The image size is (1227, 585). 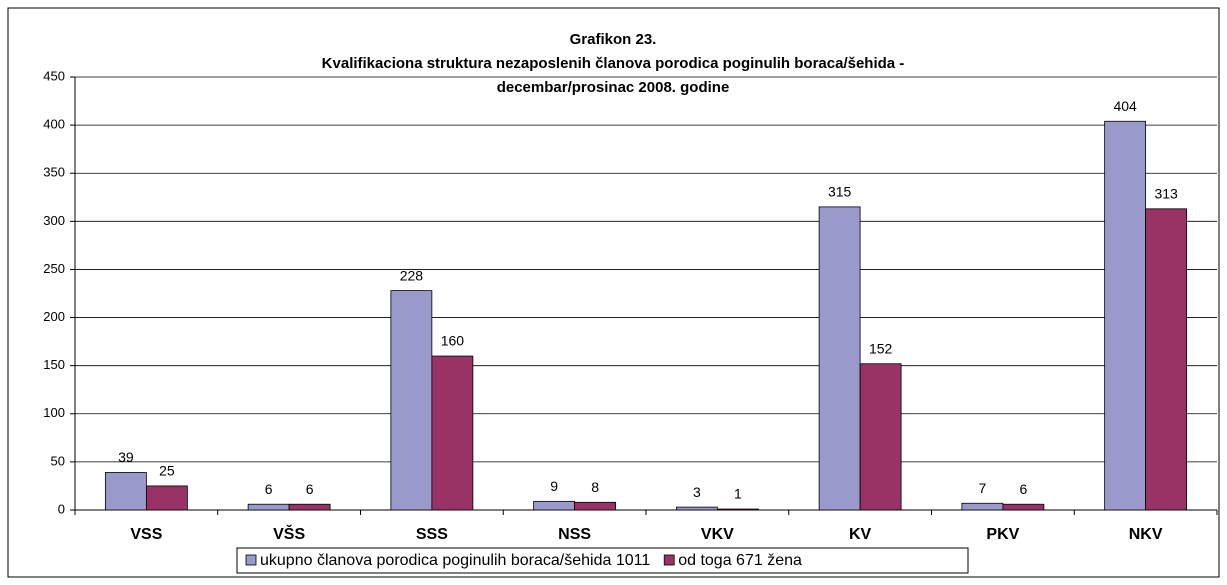 What do you see at coordinates (840, 192) in the screenshot?
I see `data-label: 315` at bounding box center [840, 192].